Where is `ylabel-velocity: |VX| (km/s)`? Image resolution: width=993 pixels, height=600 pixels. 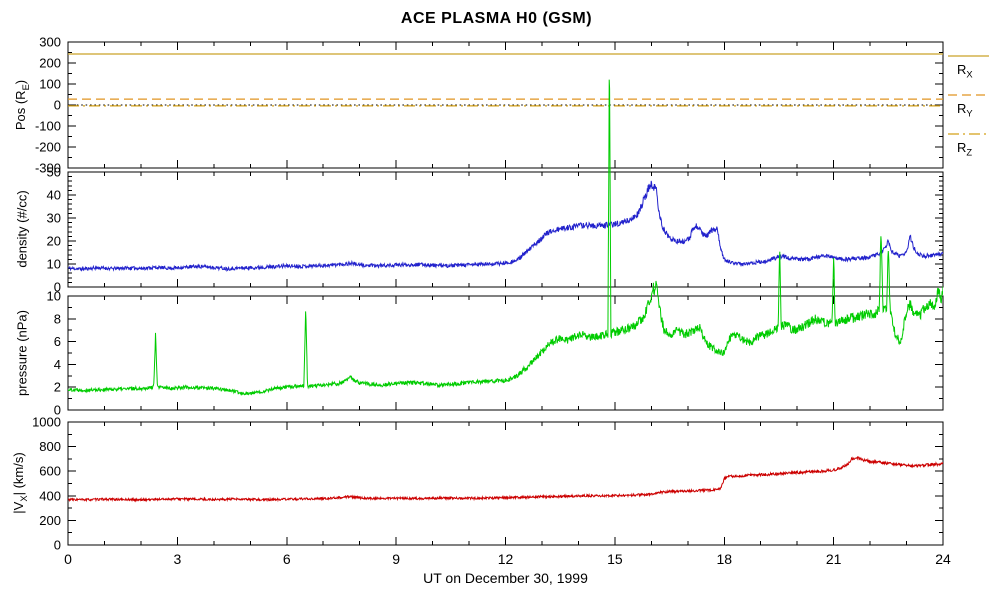 ylabel-velocity: |VX| (km/s) is located at coordinates (20, 482).